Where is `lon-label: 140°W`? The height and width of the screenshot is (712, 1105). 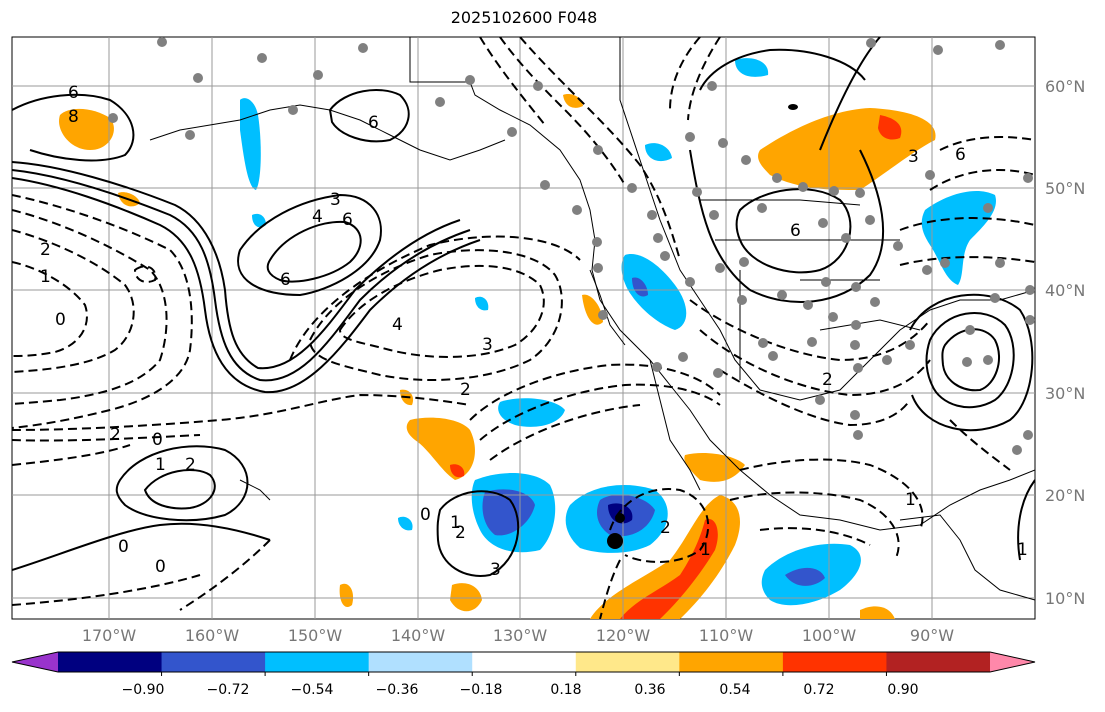 lon-label: 140°W is located at coordinates (418, 635).